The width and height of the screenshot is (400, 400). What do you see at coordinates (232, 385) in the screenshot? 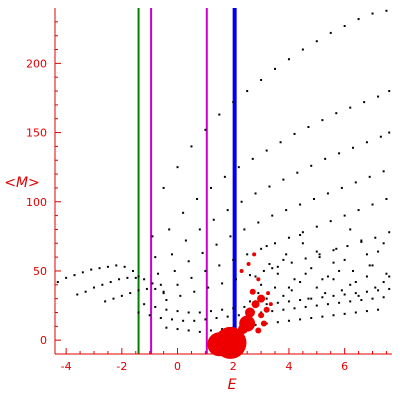
I see `x-axis-label: E` at bounding box center [232, 385].